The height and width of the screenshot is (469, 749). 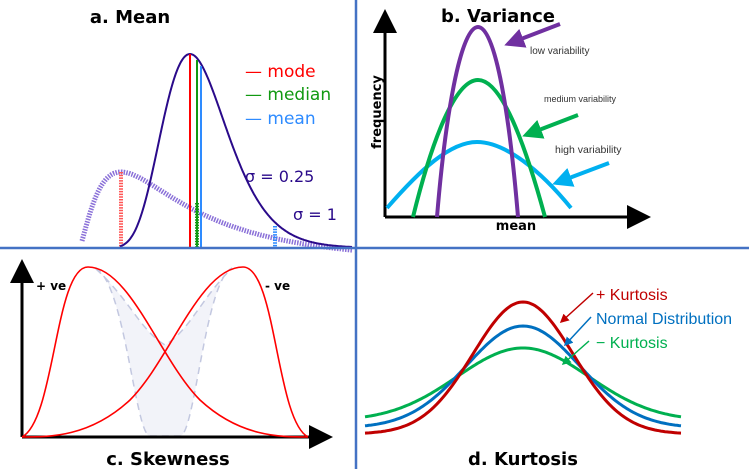 What do you see at coordinates (498, 16) in the screenshot?
I see `panel-title: b. Variance` at bounding box center [498, 16].